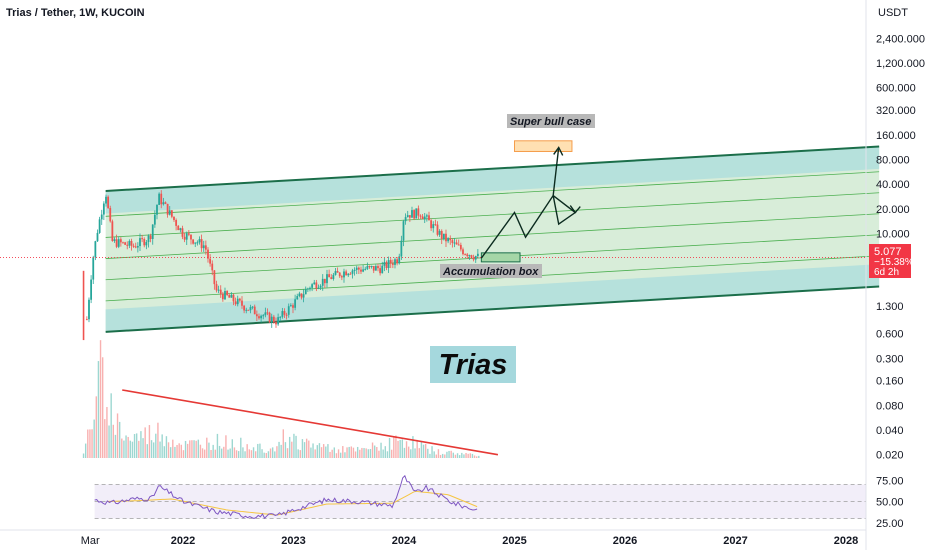 Image resolution: width=932 pixels, height=550 pixels. What do you see at coordinates (890, 524) in the screenshot?
I see `rsi-y-tick-label: 25.00` at bounding box center [890, 524].